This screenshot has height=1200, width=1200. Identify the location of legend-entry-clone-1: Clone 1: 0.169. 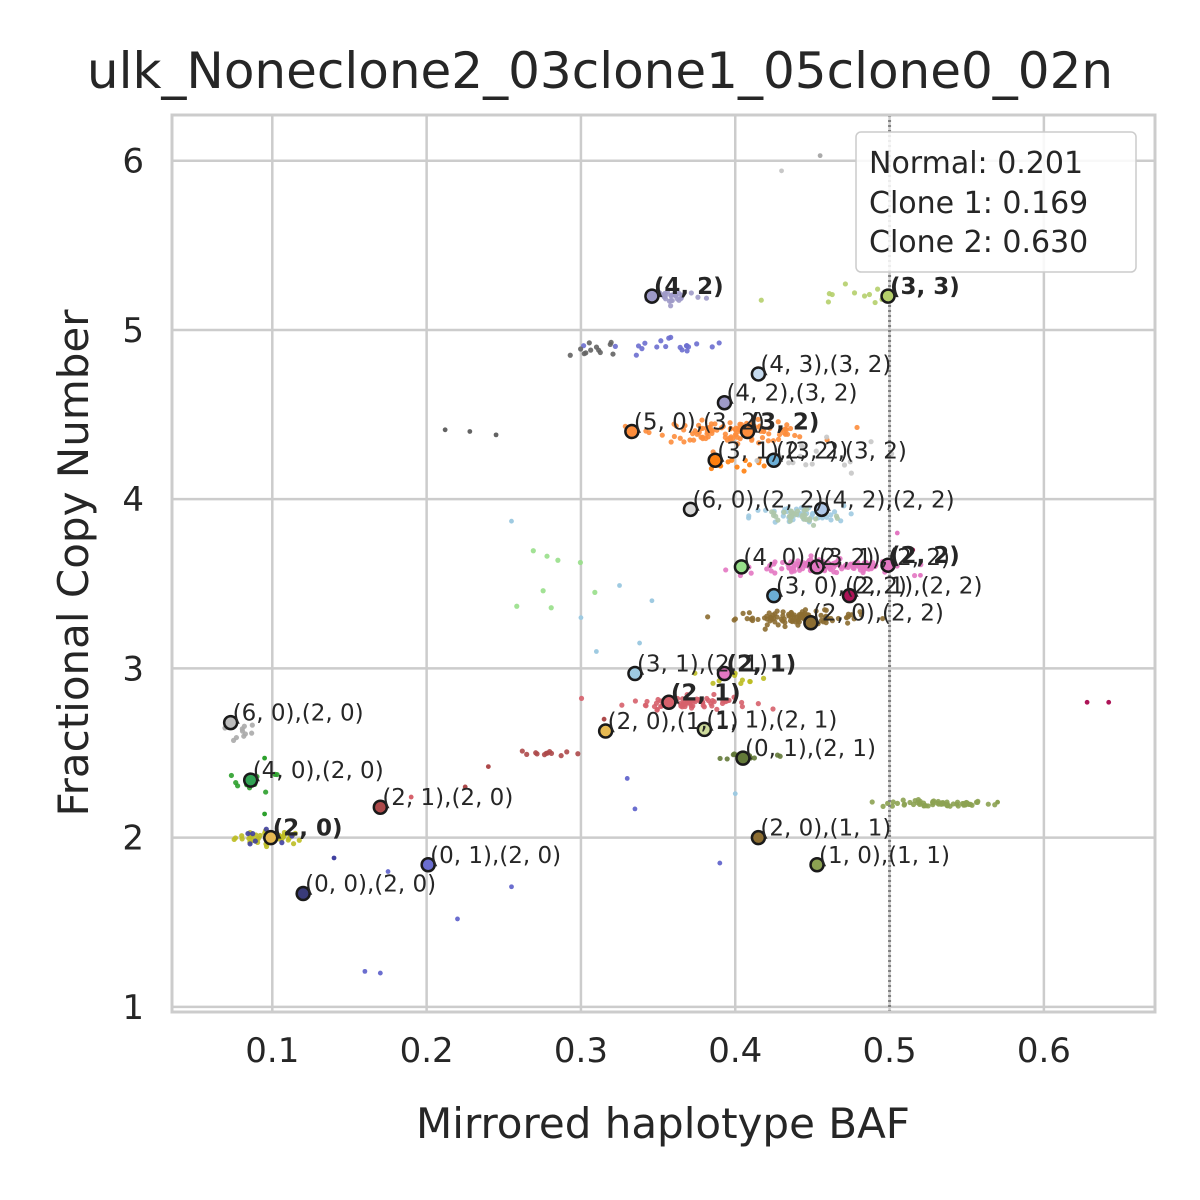
(978, 203).